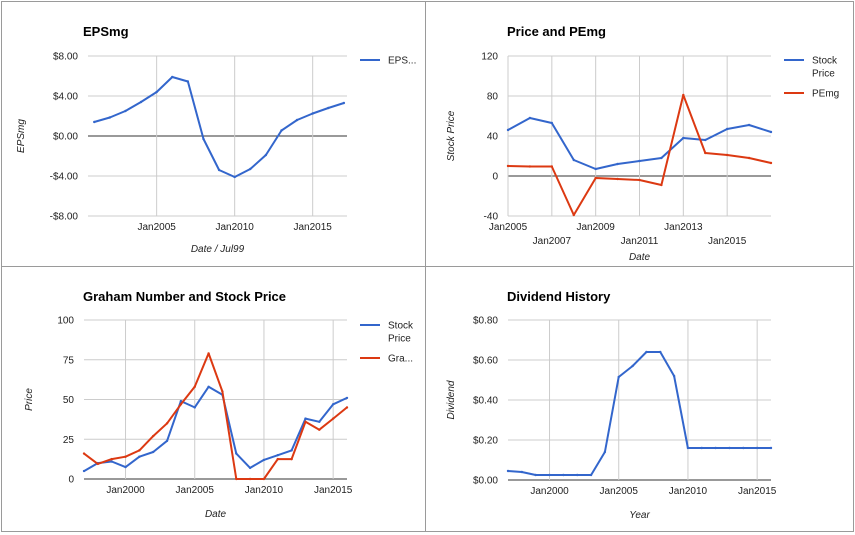 This screenshot has width=855, height=535. I want to click on y-tick-label: 120, so click(489, 57).